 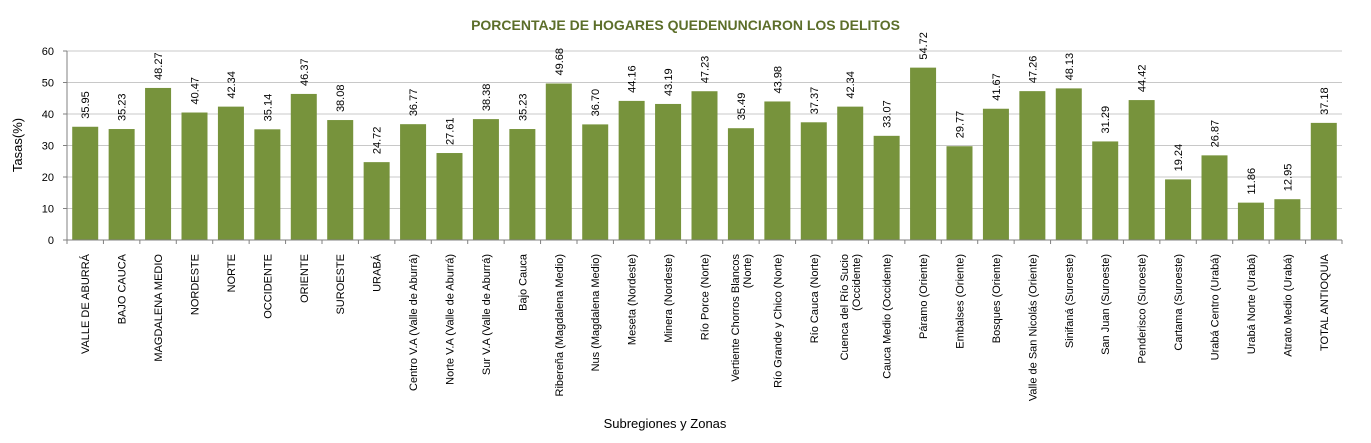 I want to click on y-axis-title: Tasas(%), so click(x=17, y=145).